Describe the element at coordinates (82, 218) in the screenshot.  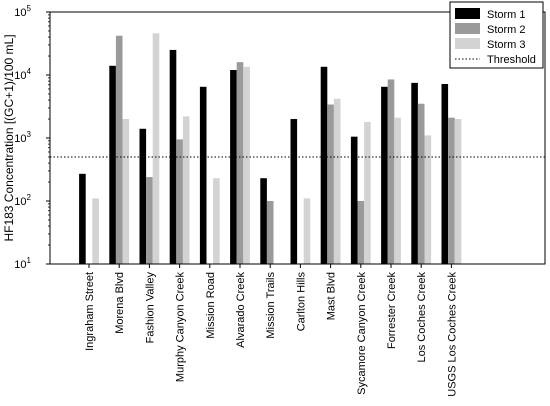
I see `bar-storm-1-ingraham-street` at that location.